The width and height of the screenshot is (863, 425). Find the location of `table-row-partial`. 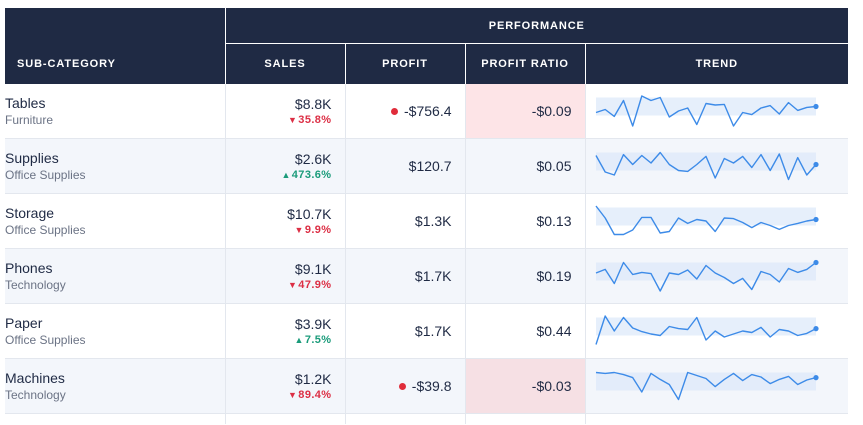

table-row-partial is located at coordinates (427, 419).